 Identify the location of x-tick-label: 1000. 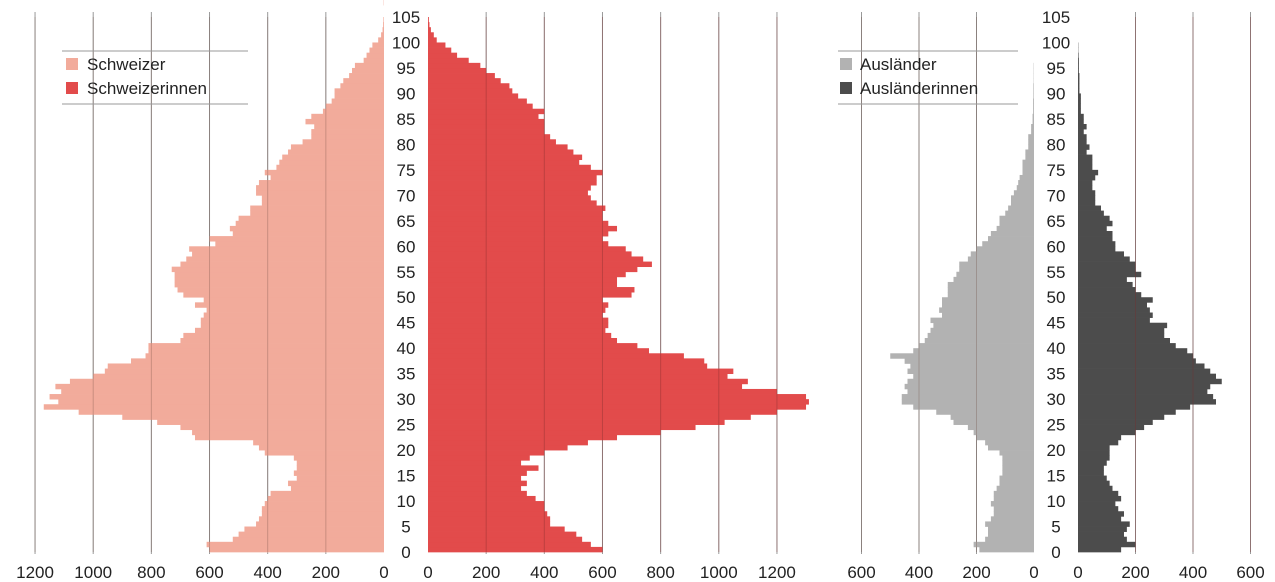
(93, 572).